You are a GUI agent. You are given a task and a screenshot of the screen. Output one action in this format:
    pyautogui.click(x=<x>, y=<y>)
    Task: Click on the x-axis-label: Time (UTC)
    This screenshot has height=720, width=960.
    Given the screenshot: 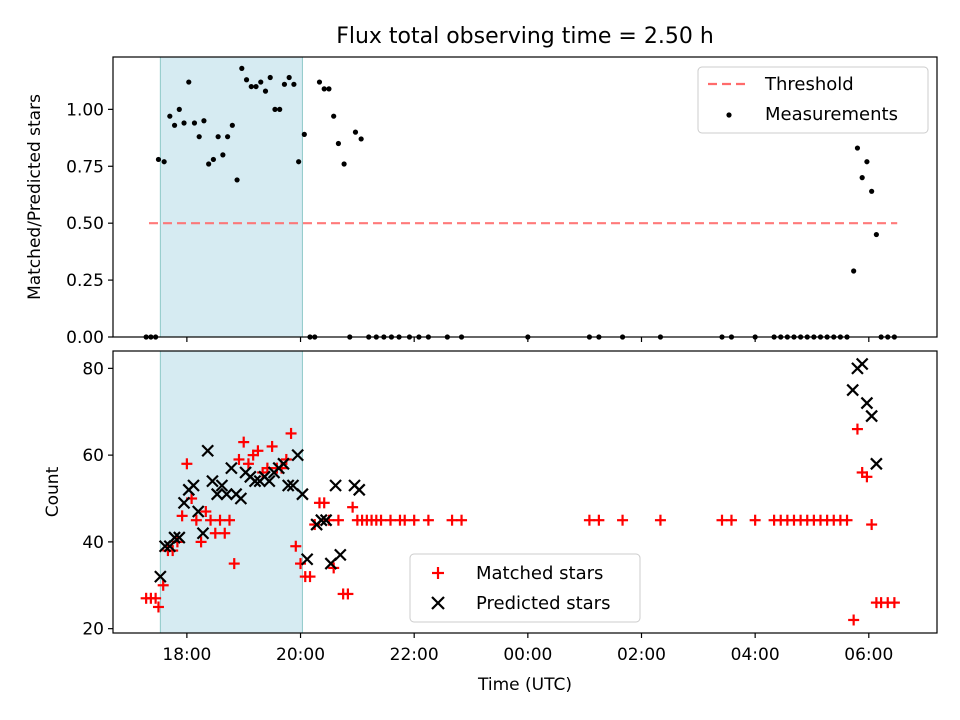 What is the action you would take?
    pyautogui.click(x=524, y=685)
    